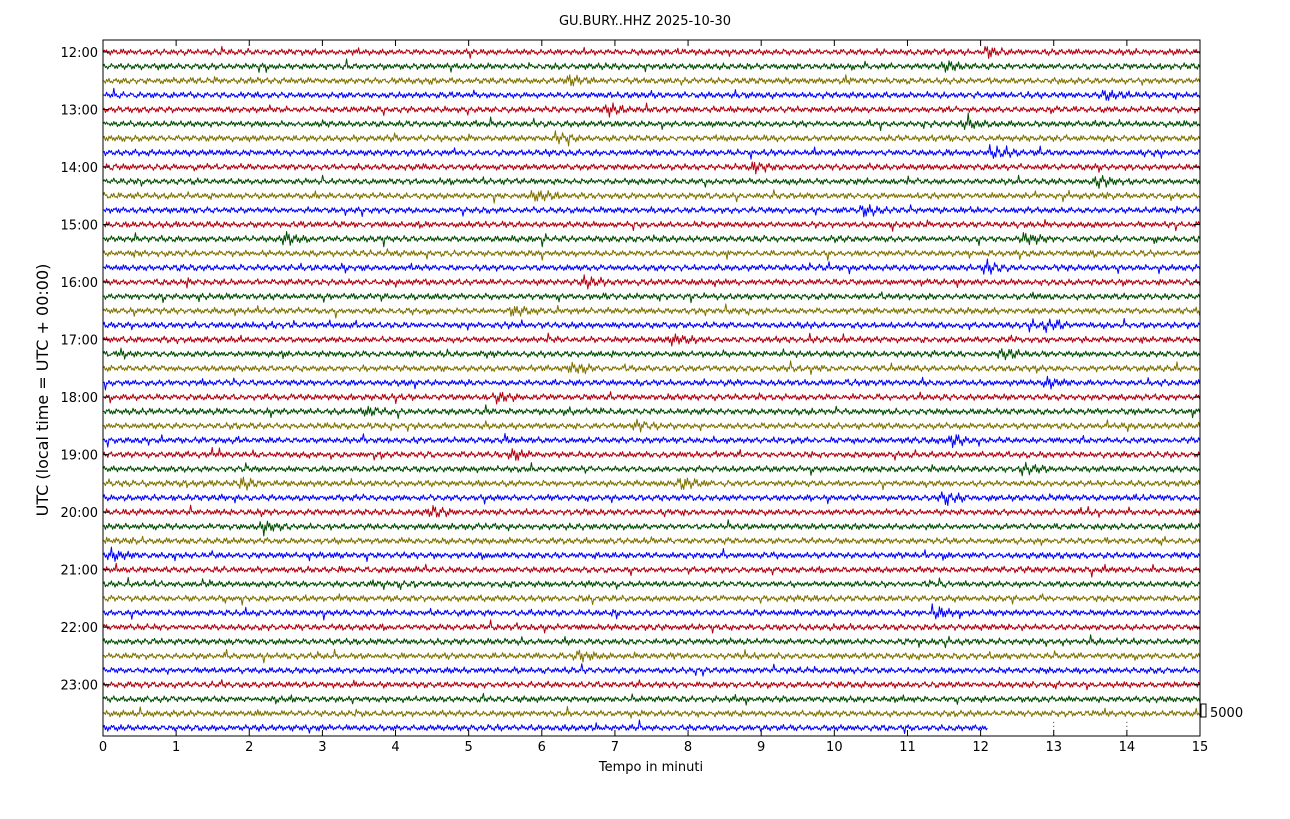  What do you see at coordinates (395, 747) in the screenshot?
I see `x-tick-label: 4` at bounding box center [395, 747].